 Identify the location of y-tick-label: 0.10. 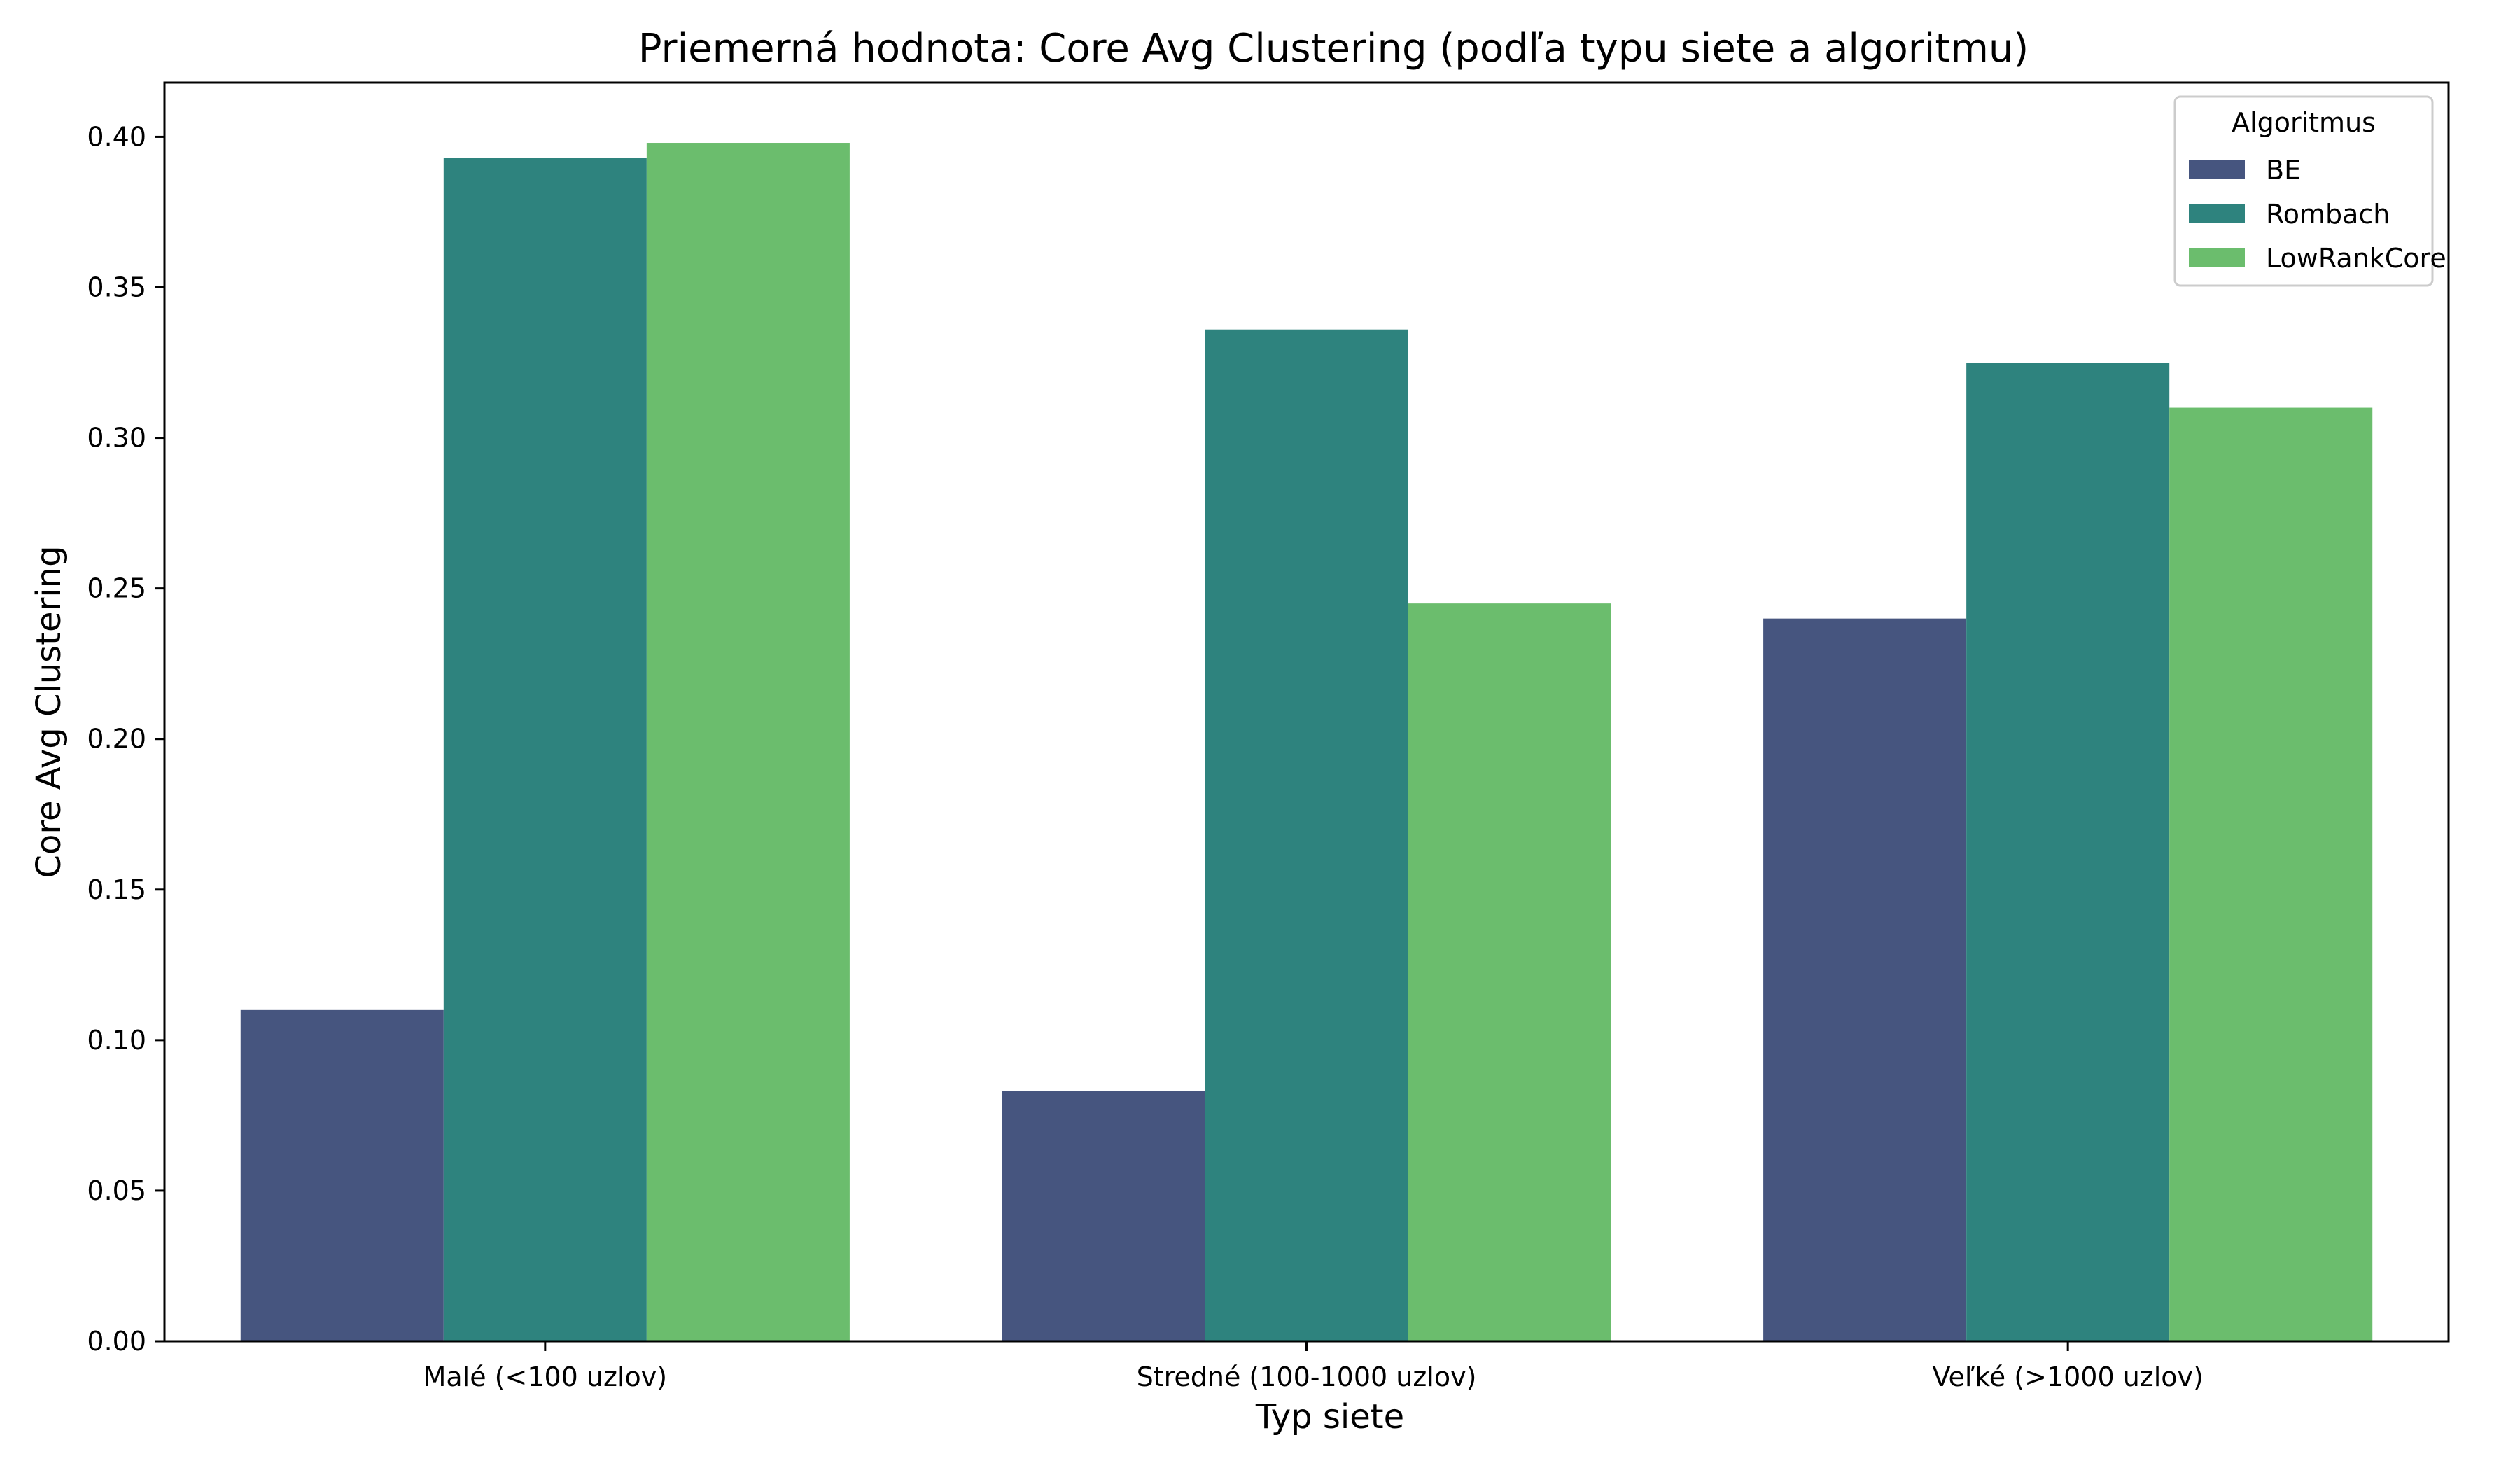
(116, 1040).